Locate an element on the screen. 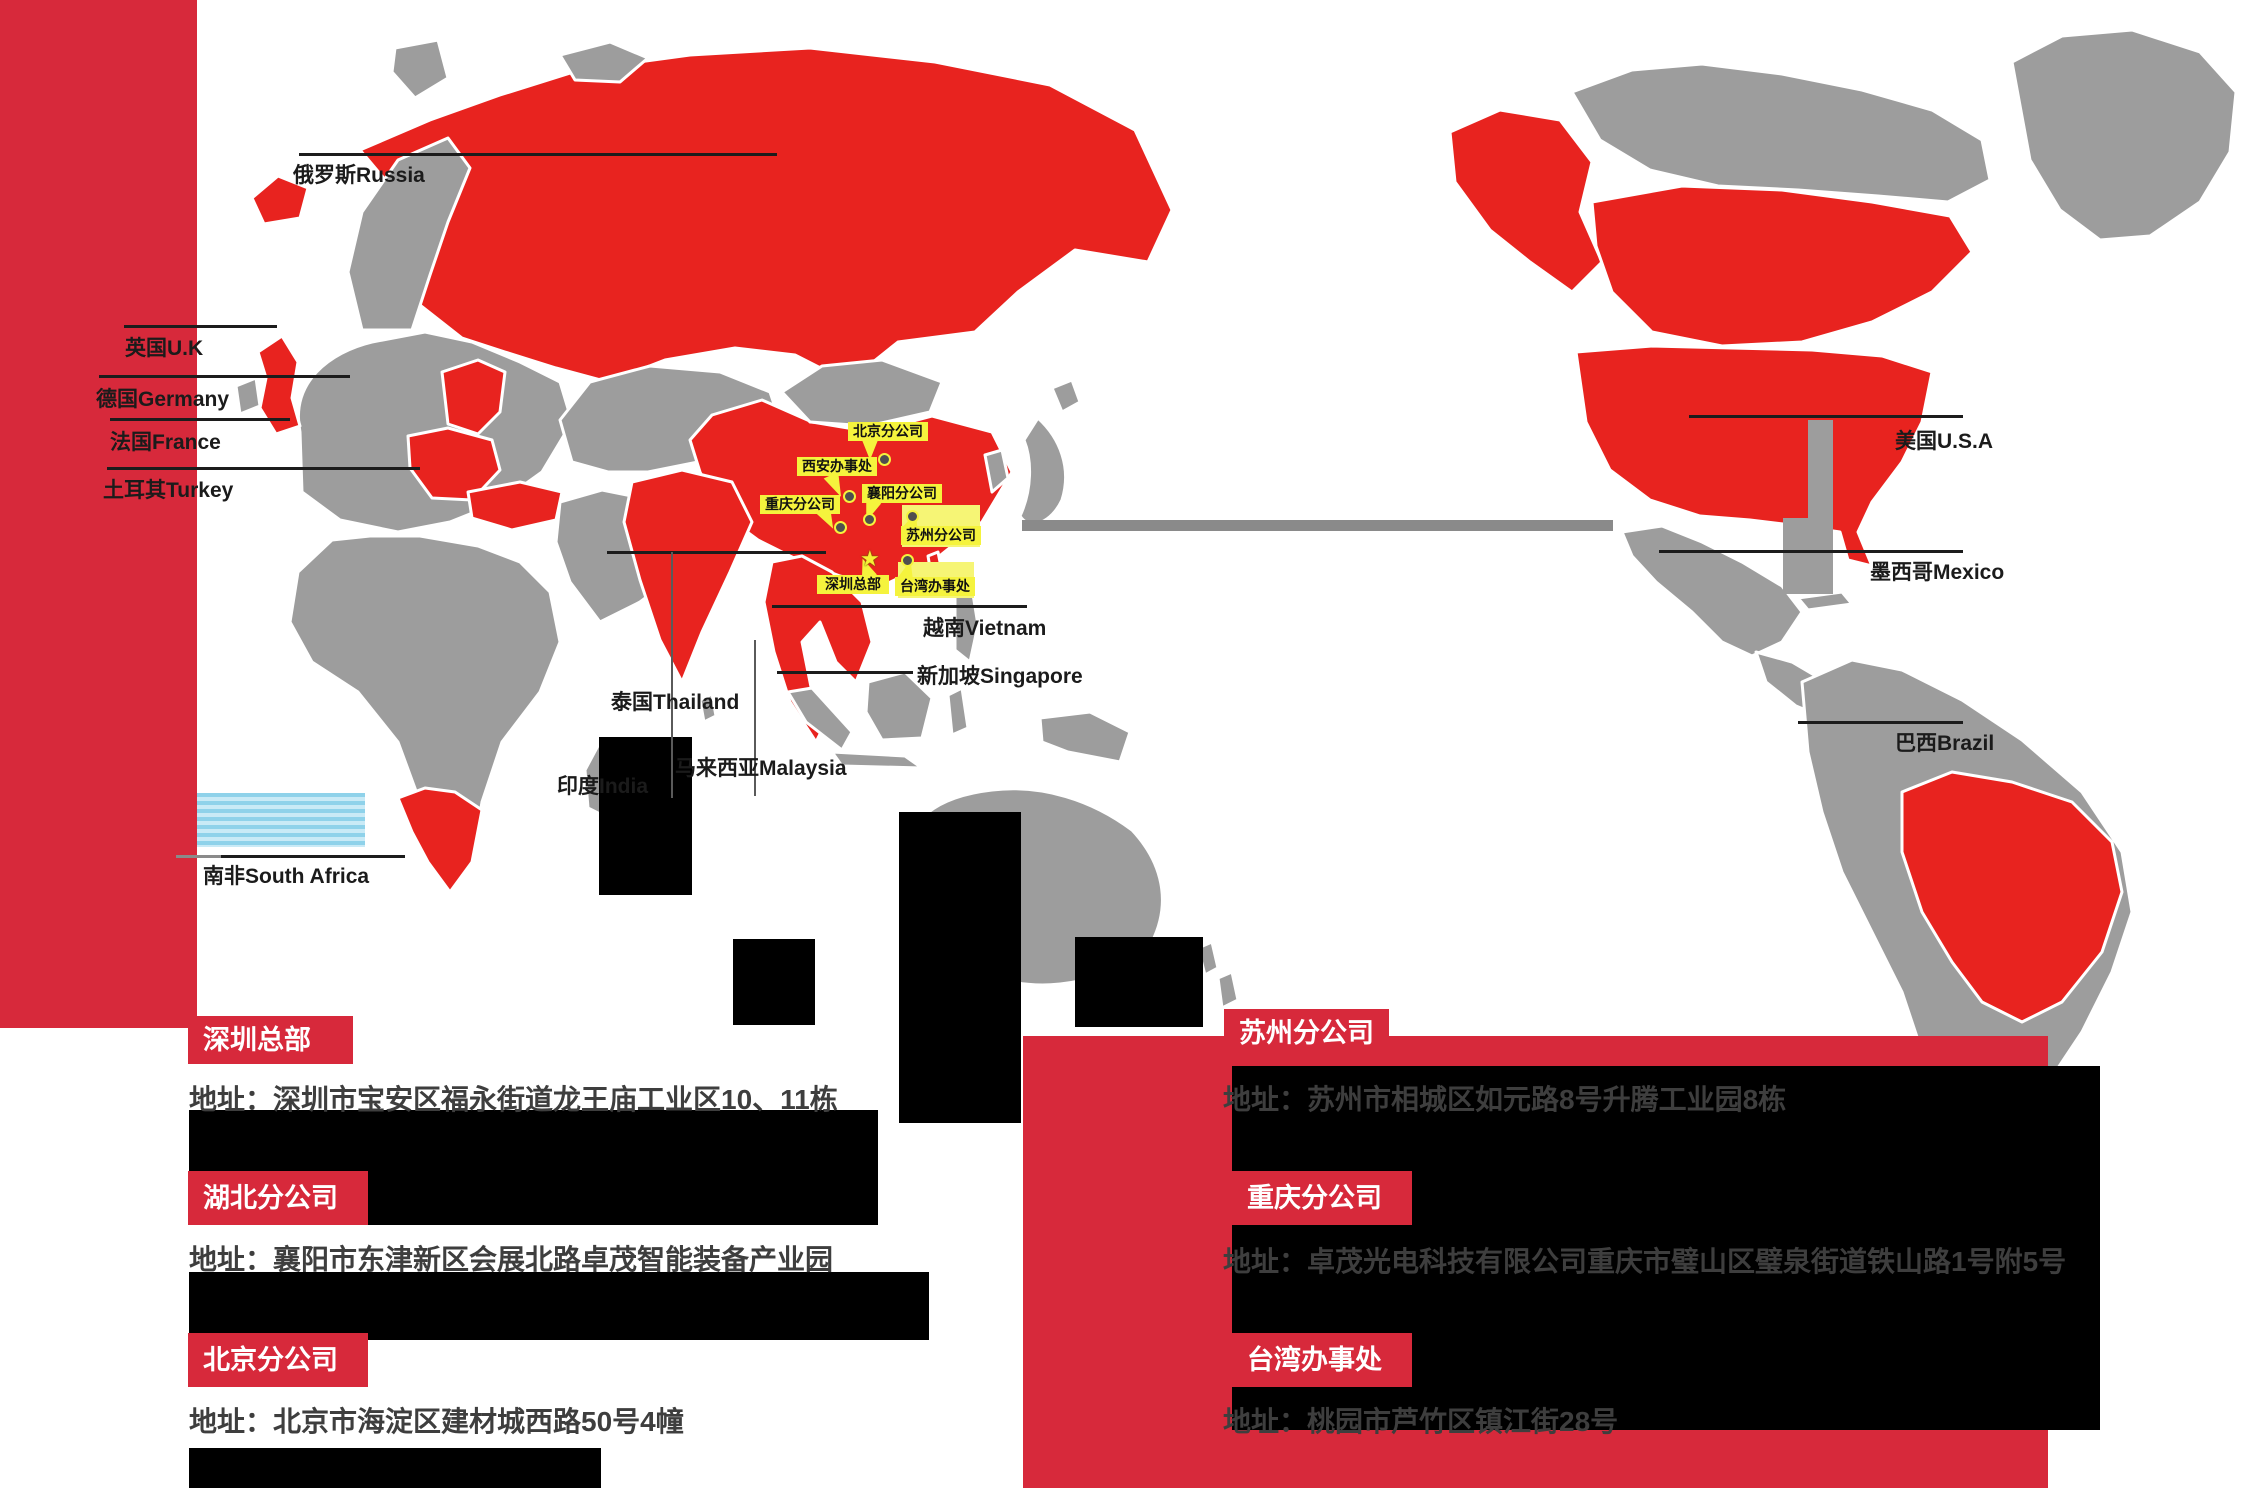  landmass-new-guinea is located at coordinates (1085, 737).